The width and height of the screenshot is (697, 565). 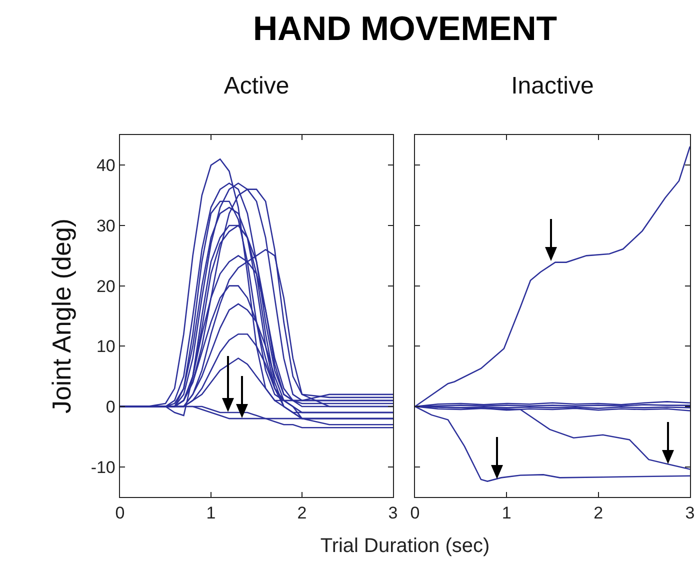 I want to click on y-tick-label: 10, so click(x=106, y=346).